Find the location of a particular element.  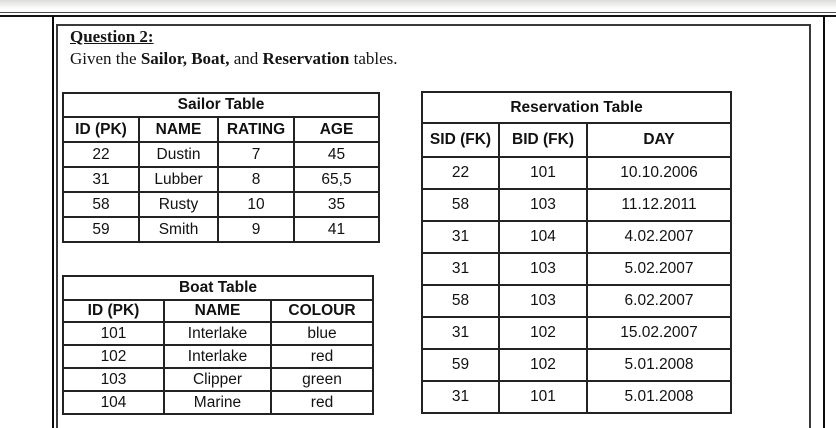

column-header: RATING is located at coordinates (256, 129).